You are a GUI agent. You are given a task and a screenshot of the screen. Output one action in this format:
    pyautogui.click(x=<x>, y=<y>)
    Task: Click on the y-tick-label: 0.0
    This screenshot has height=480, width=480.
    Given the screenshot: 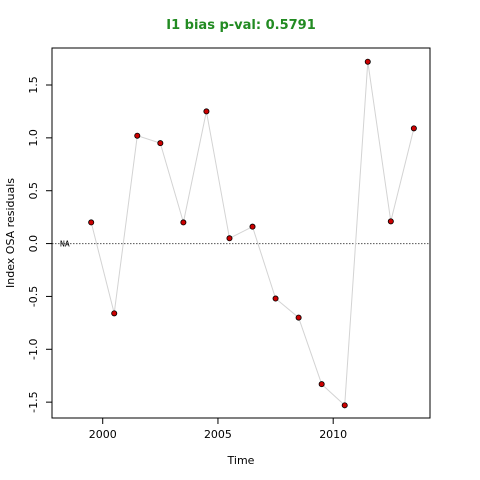 What is the action you would take?
    pyautogui.click(x=33, y=244)
    